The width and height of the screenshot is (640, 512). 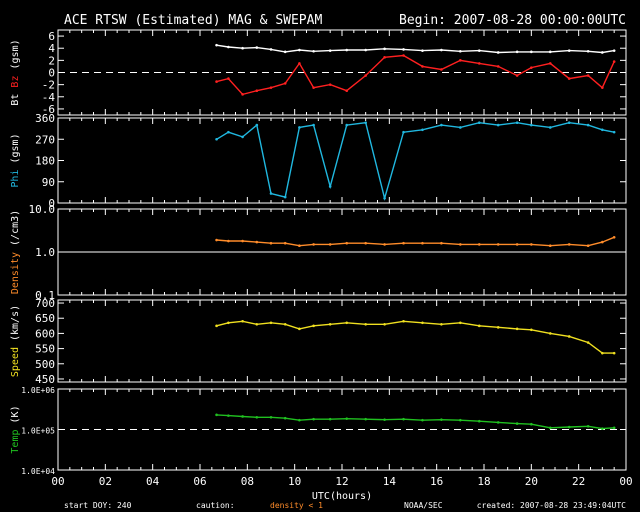 I want to click on panel-phi-ytick-label: 270, so click(x=45, y=139).